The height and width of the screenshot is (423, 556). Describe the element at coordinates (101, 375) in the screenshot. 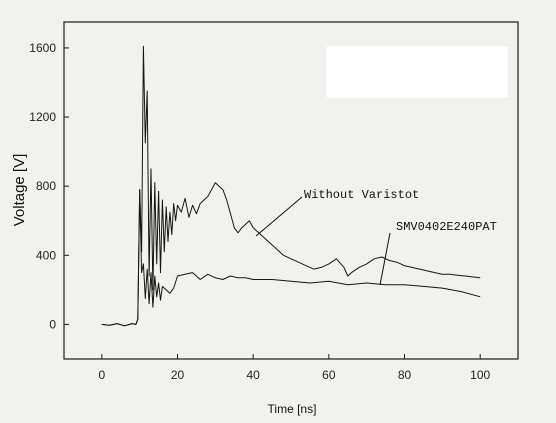

I see `x-tick-label: 0` at that location.